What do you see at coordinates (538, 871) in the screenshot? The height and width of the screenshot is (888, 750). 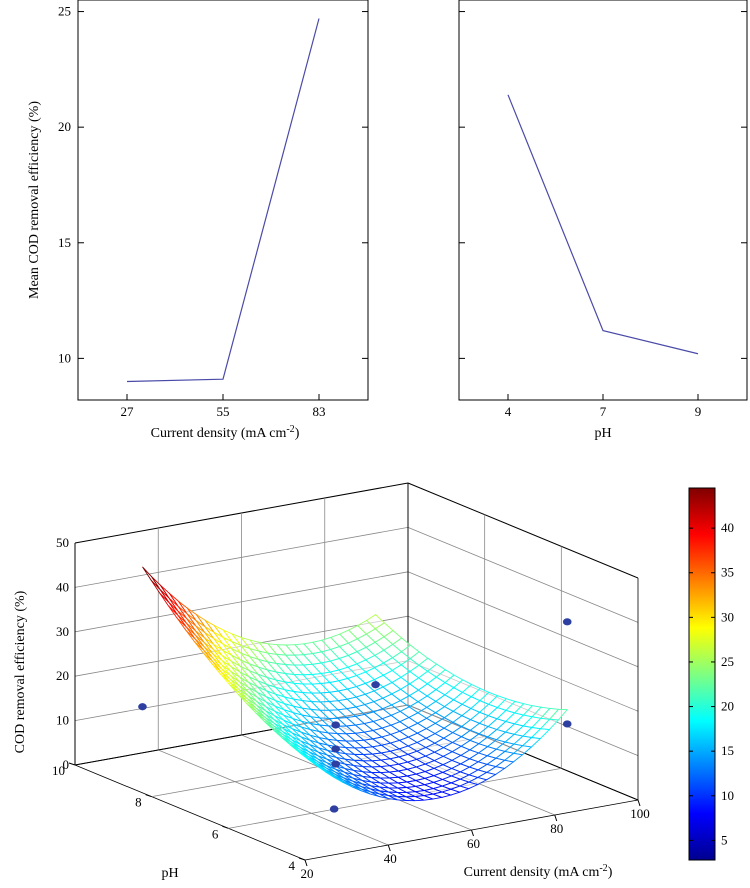 I see `current-density-axis-label: Current density (mA cm-2)` at bounding box center [538, 871].